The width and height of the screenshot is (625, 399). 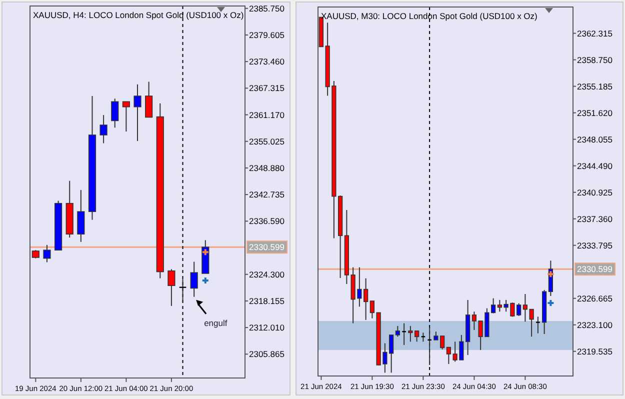 What do you see at coordinates (267, 61) in the screenshot?
I see `y-tick-label: 2373.460` at bounding box center [267, 61].